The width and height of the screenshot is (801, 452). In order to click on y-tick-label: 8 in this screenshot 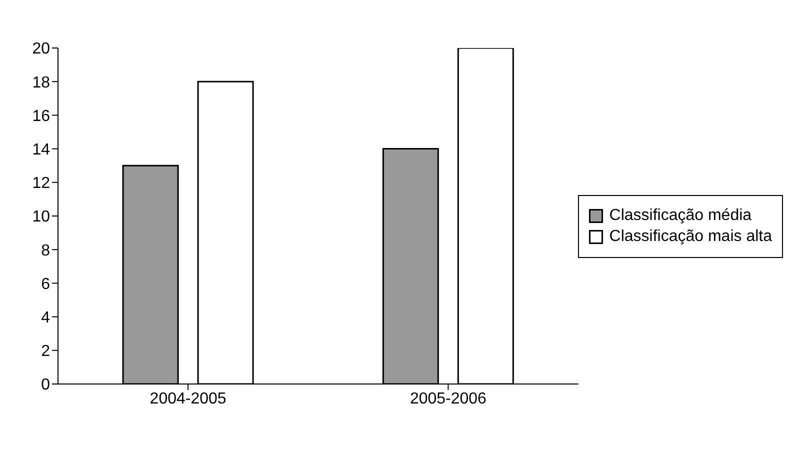, I will do `click(45, 251)`.